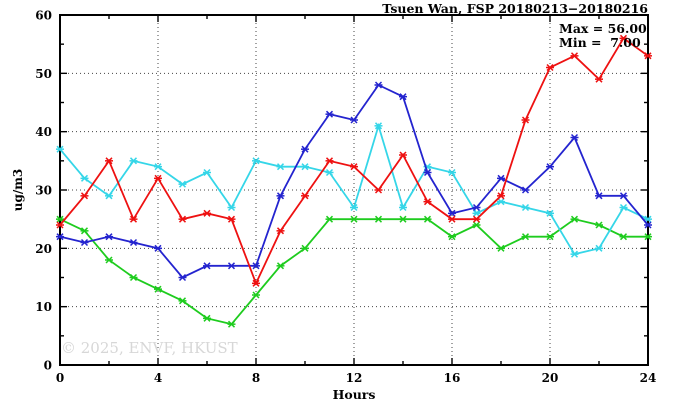  I want to click on x-tick-label: 4, so click(158, 378).